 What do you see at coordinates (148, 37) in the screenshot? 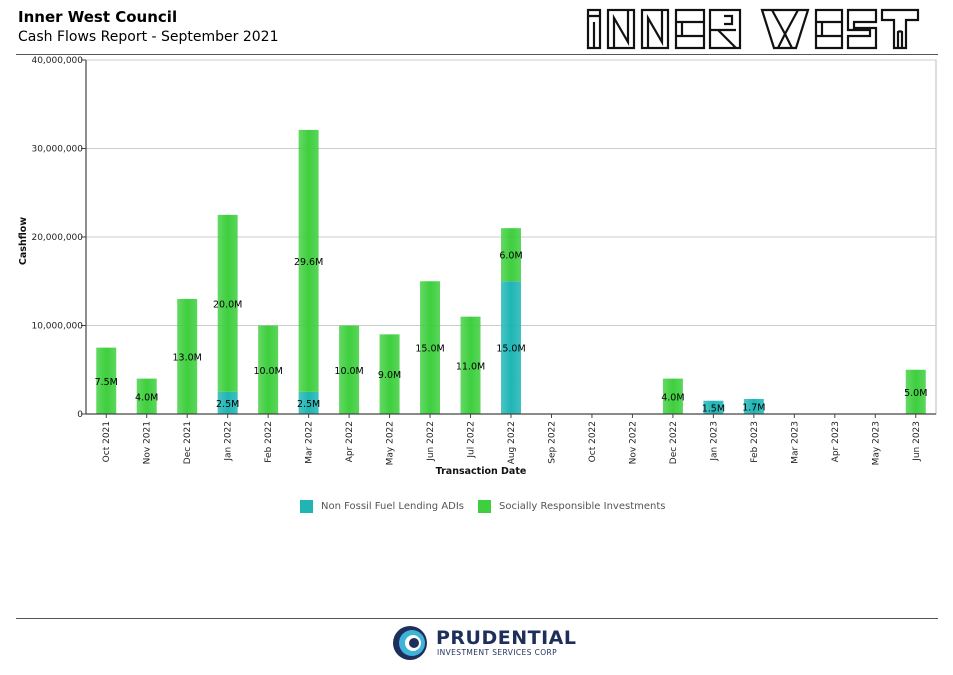
I see `report-title: Cash Flows Report - September 2021` at bounding box center [148, 37].